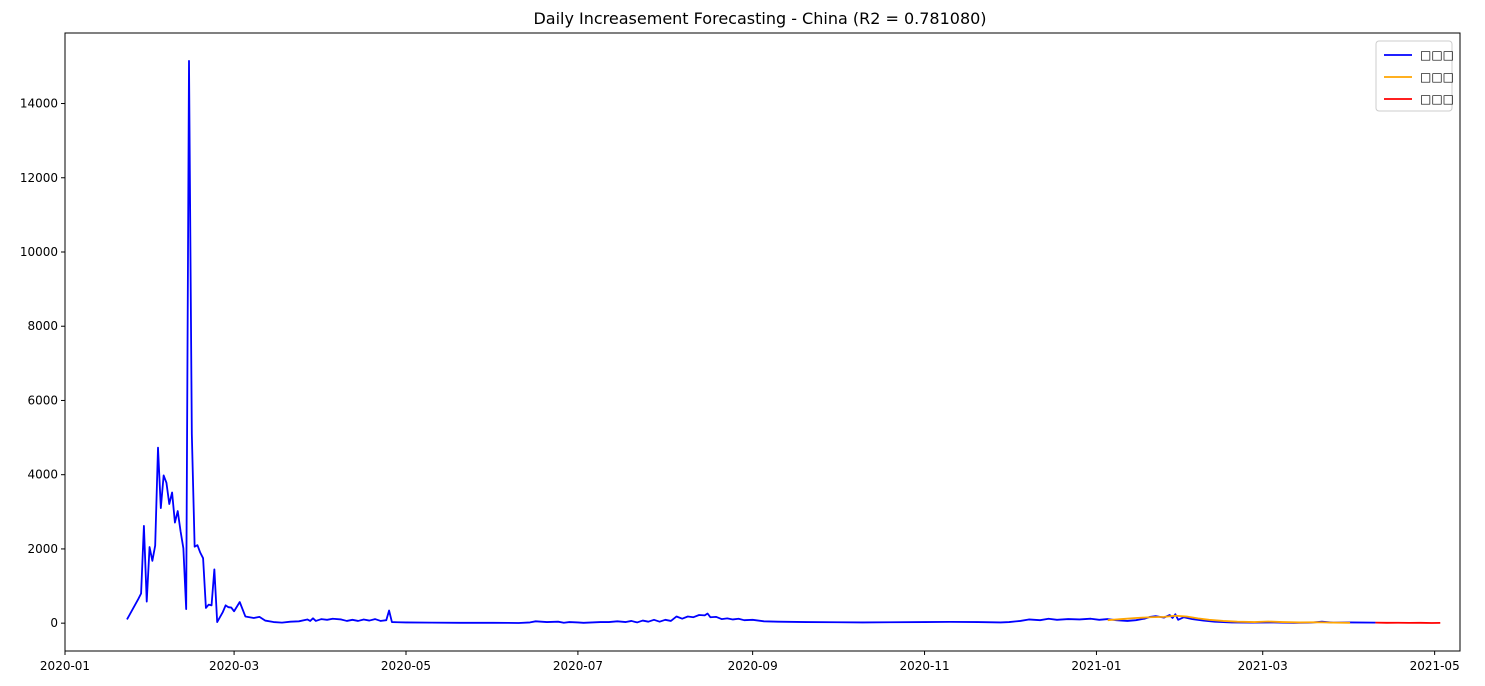 The image size is (1485, 686). I want to click on x-tick-label: 2021-03, so click(1263, 666).